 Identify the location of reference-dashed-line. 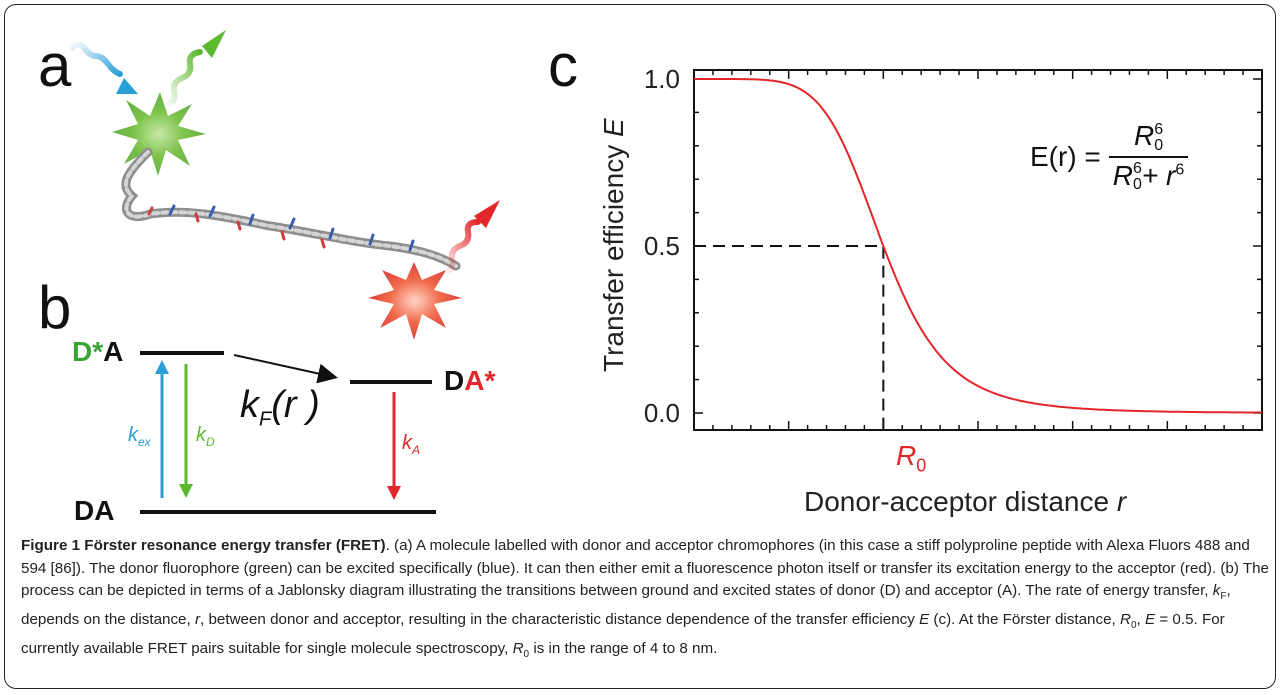
(789, 337).